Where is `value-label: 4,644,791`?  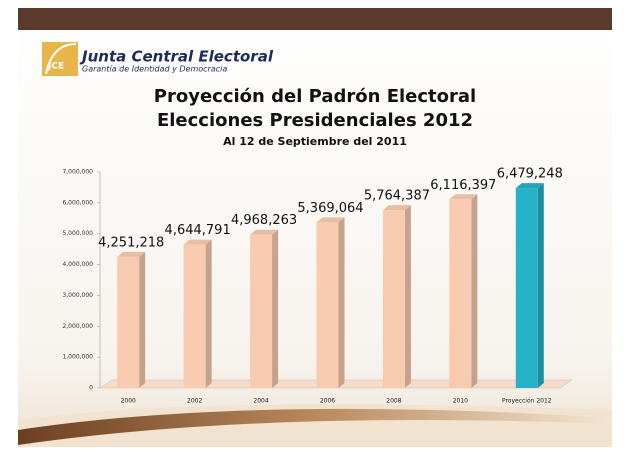 value-label: 4,644,791 is located at coordinates (198, 230).